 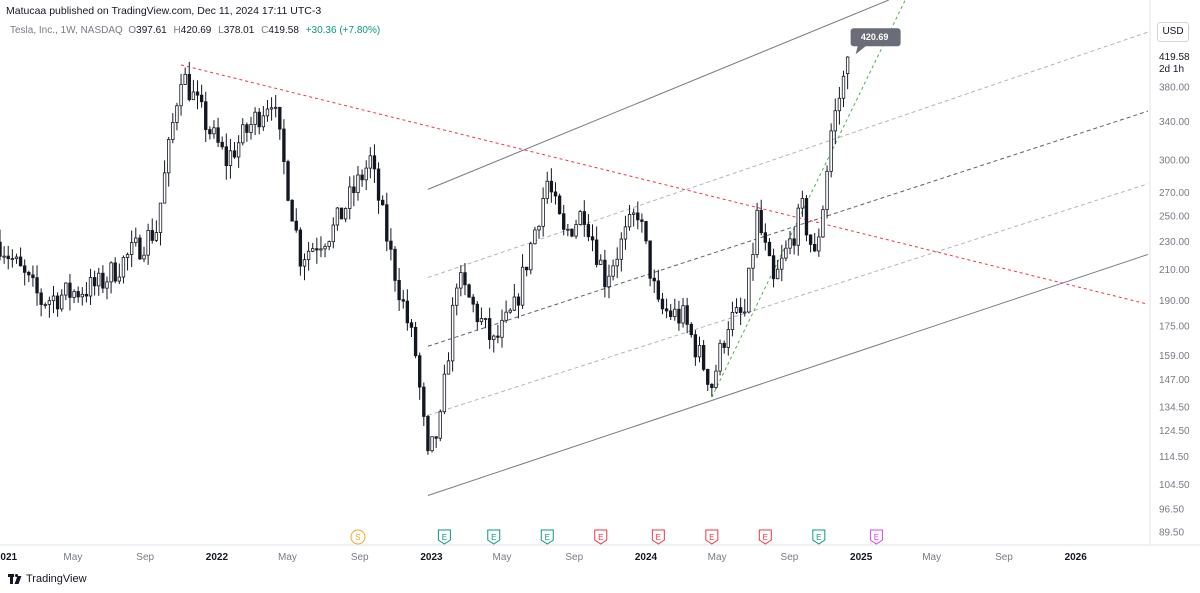 I want to click on high-callout-label: 420.69, so click(x=875, y=37).